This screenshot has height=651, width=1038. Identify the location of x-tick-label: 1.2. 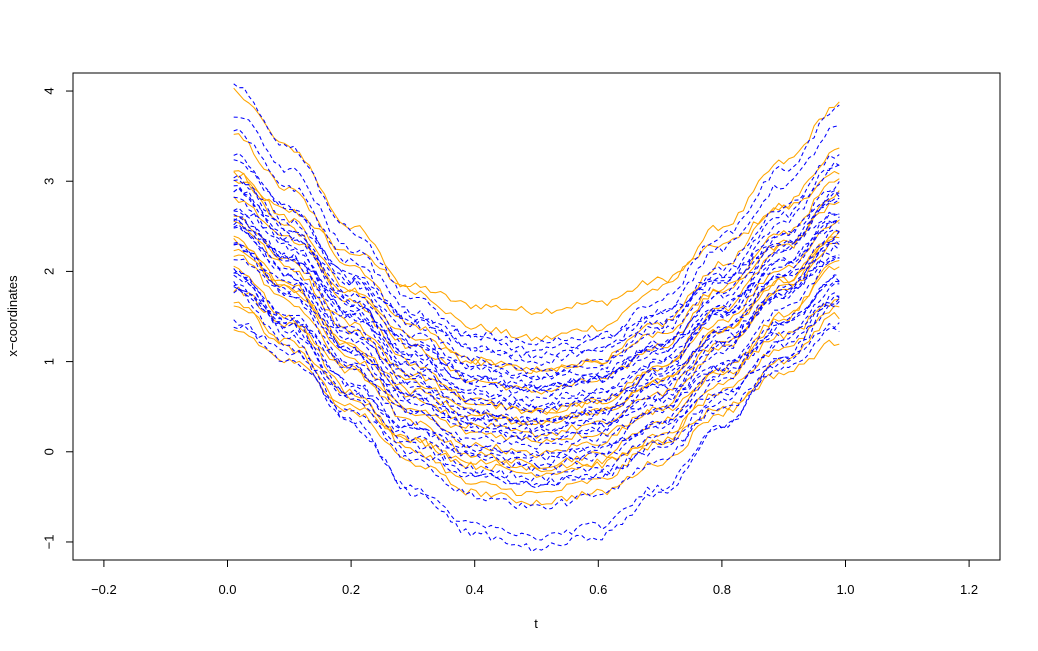
(969, 589).